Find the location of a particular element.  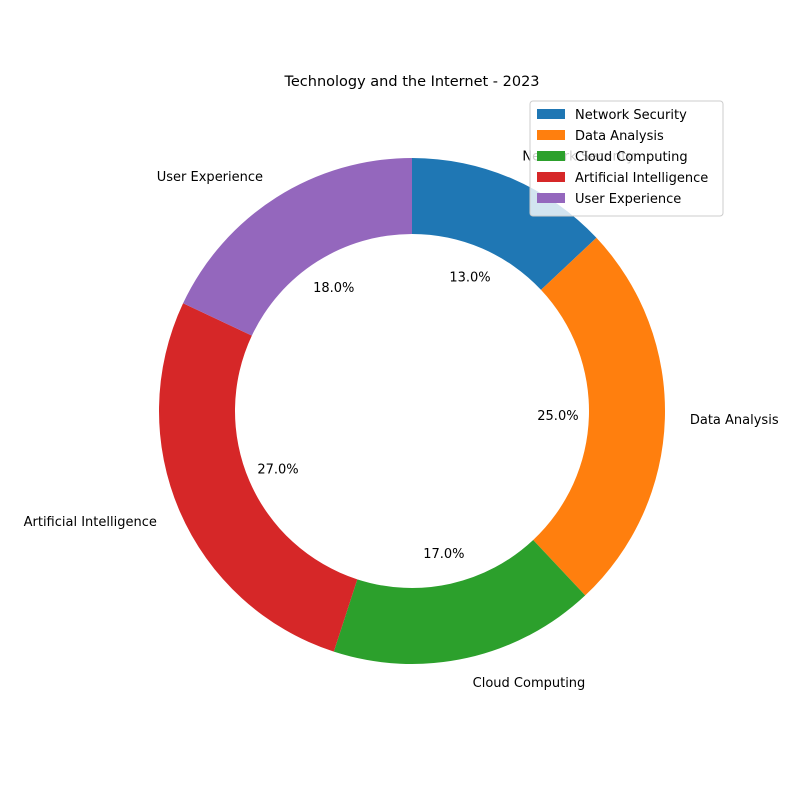

legend-swatch-artificial-intelligence is located at coordinates (551, 177).